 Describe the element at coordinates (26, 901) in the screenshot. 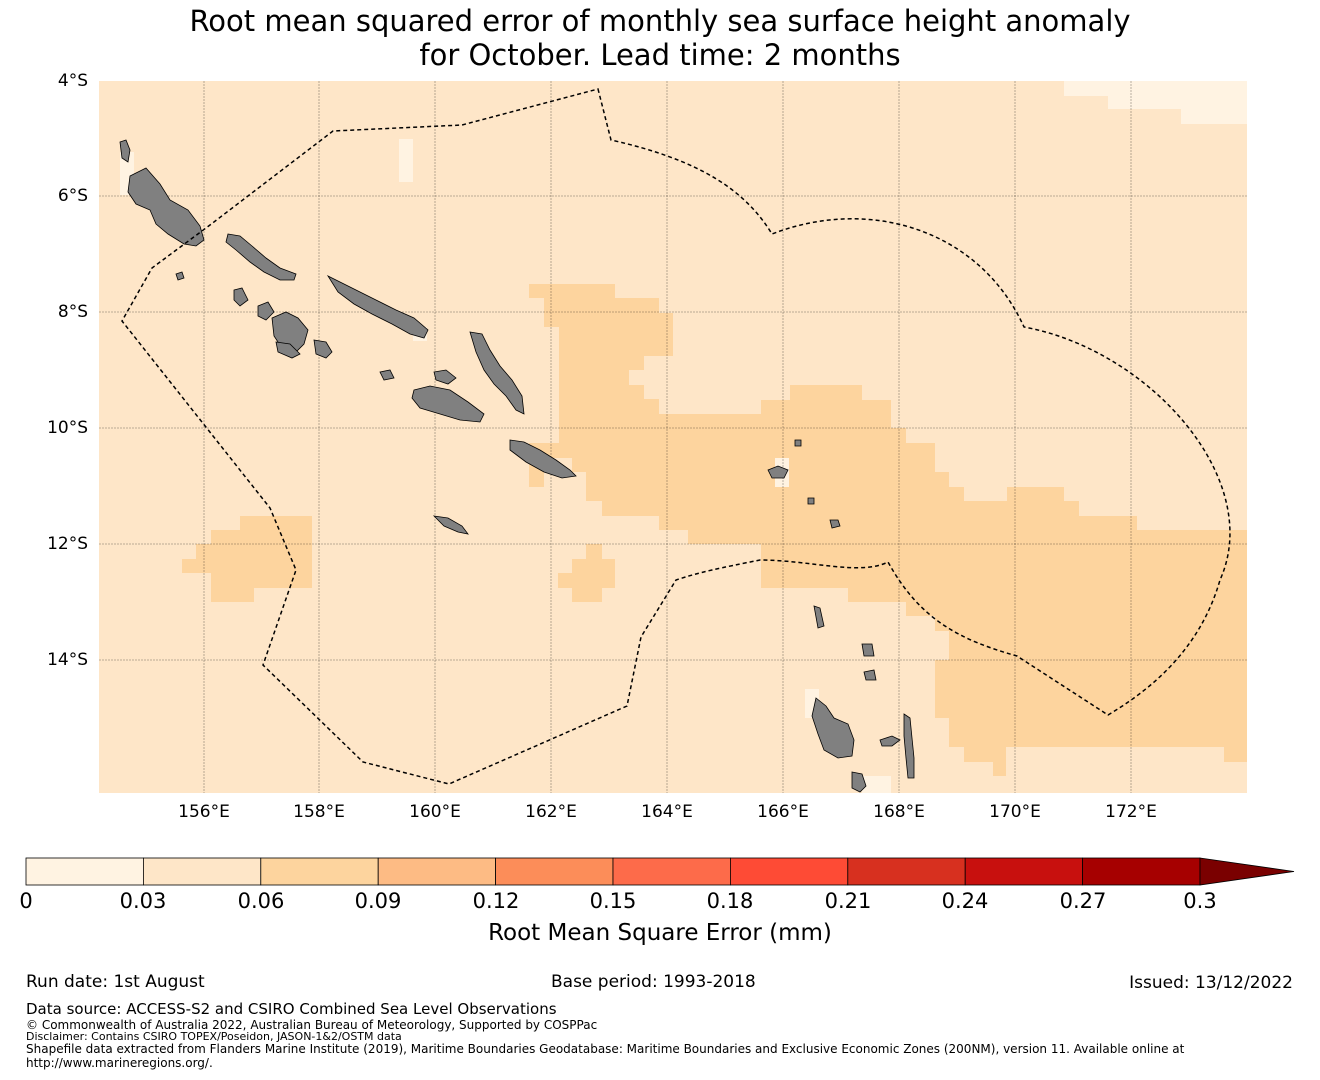

I see `colorbar-tick-0: 0` at that location.